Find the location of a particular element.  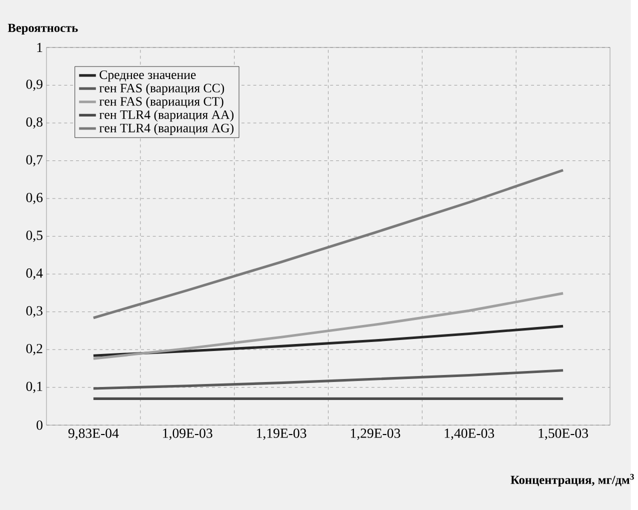

legend-label: ген TLR4 (вариация AG) is located at coordinates (166, 129).